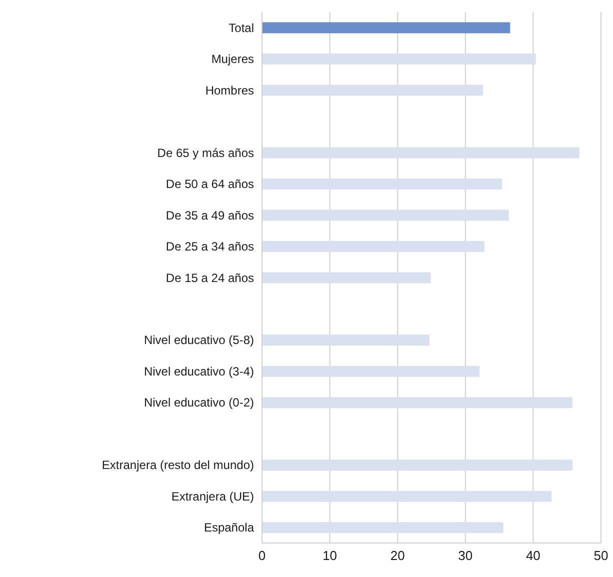 This screenshot has width=613, height=577. I want to click on y-tick-label: Española, so click(229, 527).